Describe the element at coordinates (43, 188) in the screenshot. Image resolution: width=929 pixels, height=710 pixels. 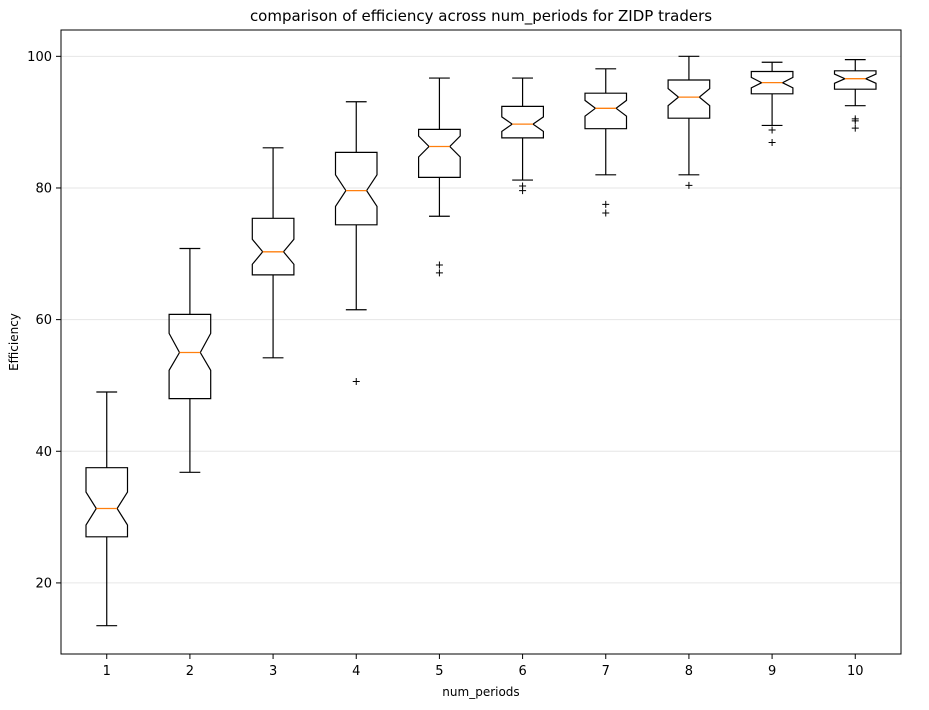
I see `y-tick-label: 80` at that location.